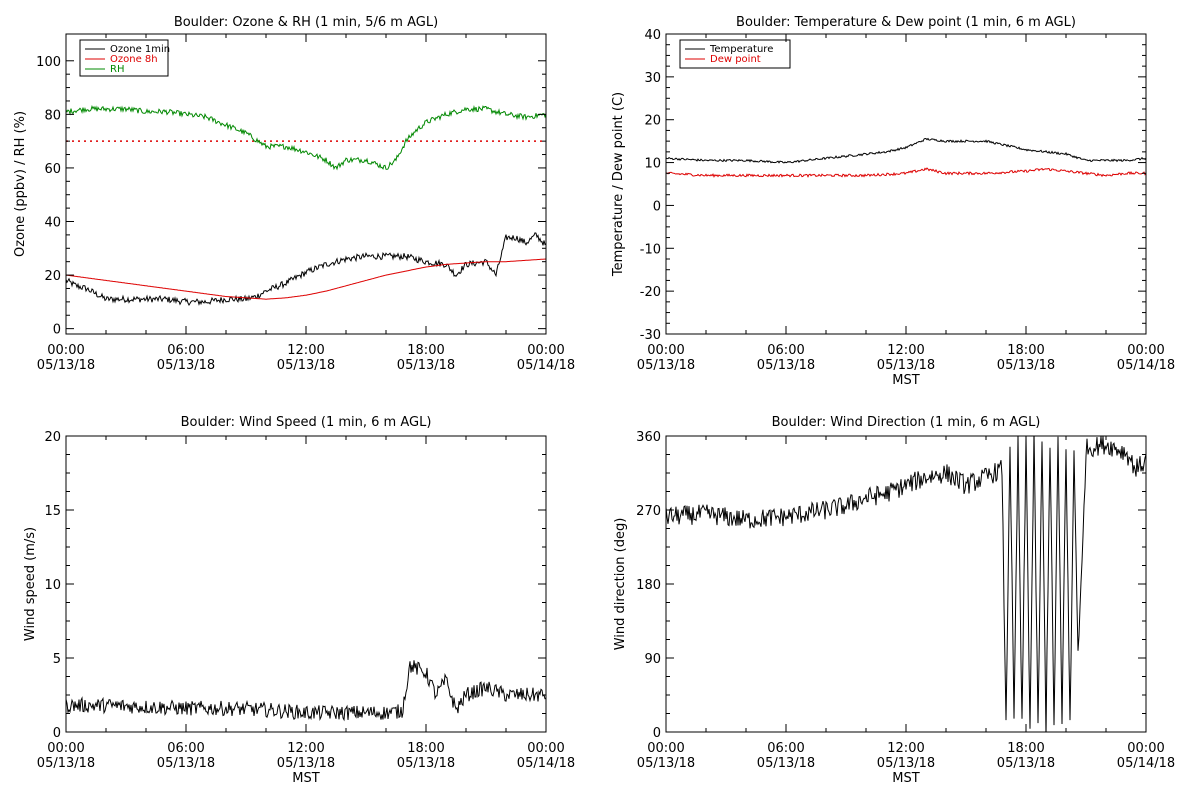 This screenshot has height=800, width=1200. Describe the element at coordinates (618, 184) in the screenshot. I see `y-axis-label: Temperature / Dew point (C)` at that location.